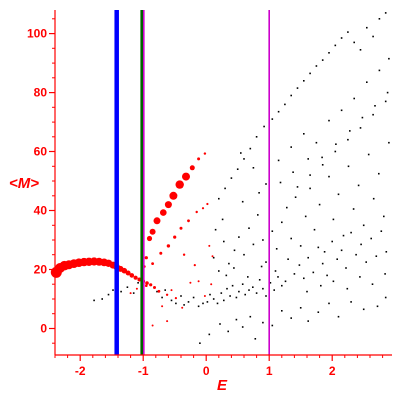 The width and height of the screenshot is (400, 405). I want to click on x-axis-label: E, so click(222, 385).